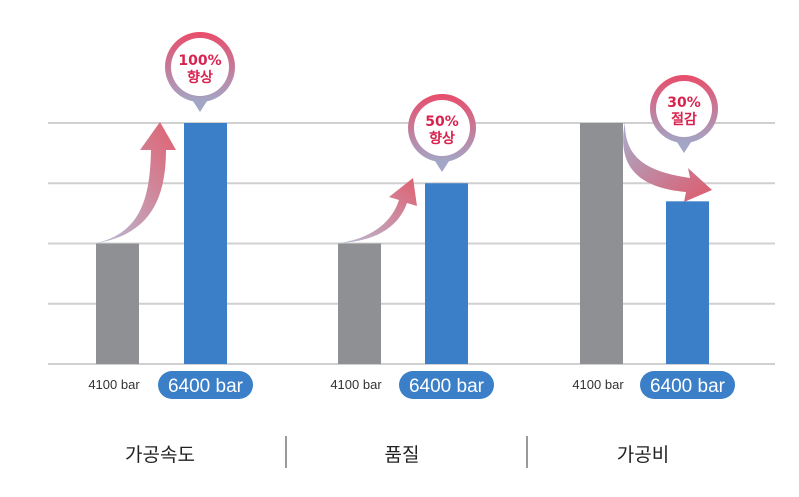  Describe the element at coordinates (684, 119) in the screenshot. I see `bubble-word: 절감` at that location.